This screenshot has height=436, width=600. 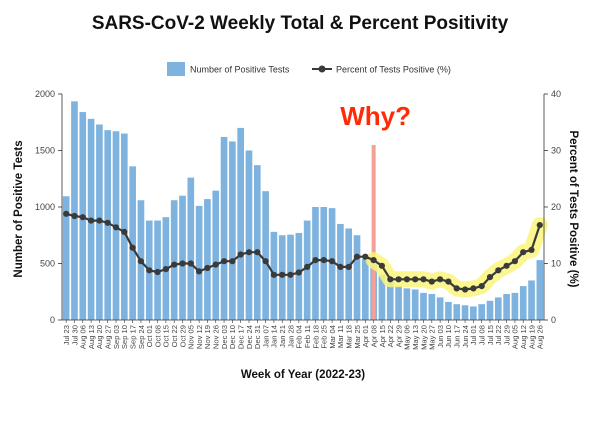 What do you see at coordinates (199, 337) in the screenshot?
I see `x-tick-label: Nov 12` at bounding box center [199, 337].